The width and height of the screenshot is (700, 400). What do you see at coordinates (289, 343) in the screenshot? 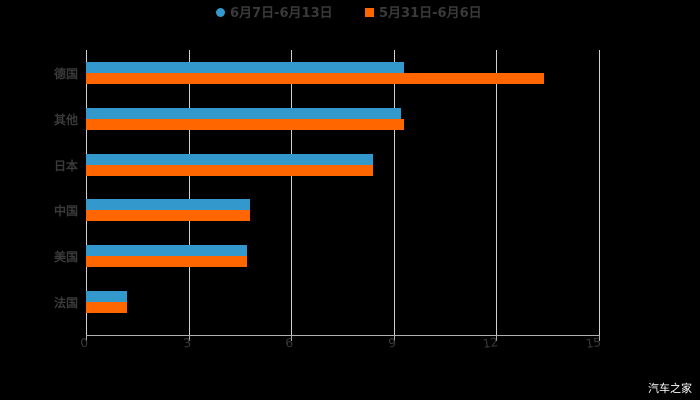
I see `x-tick-label: 6` at bounding box center [289, 343].